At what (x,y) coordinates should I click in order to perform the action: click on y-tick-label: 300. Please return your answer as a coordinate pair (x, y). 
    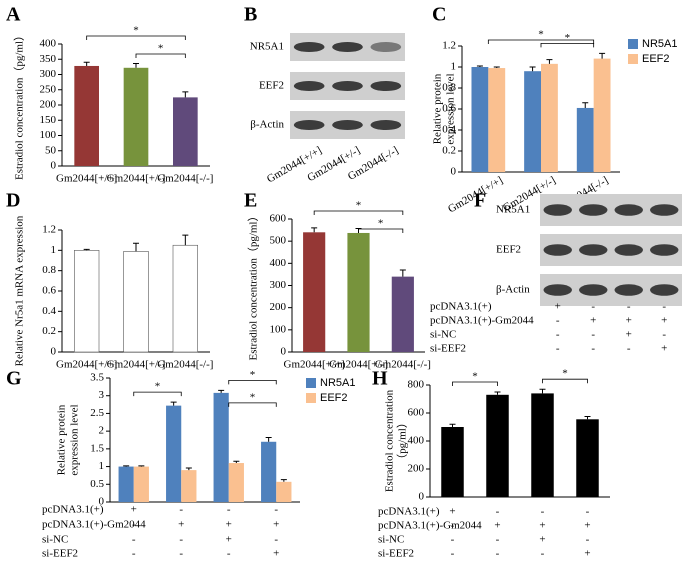
    Looking at the image, I should click on (278, 285).